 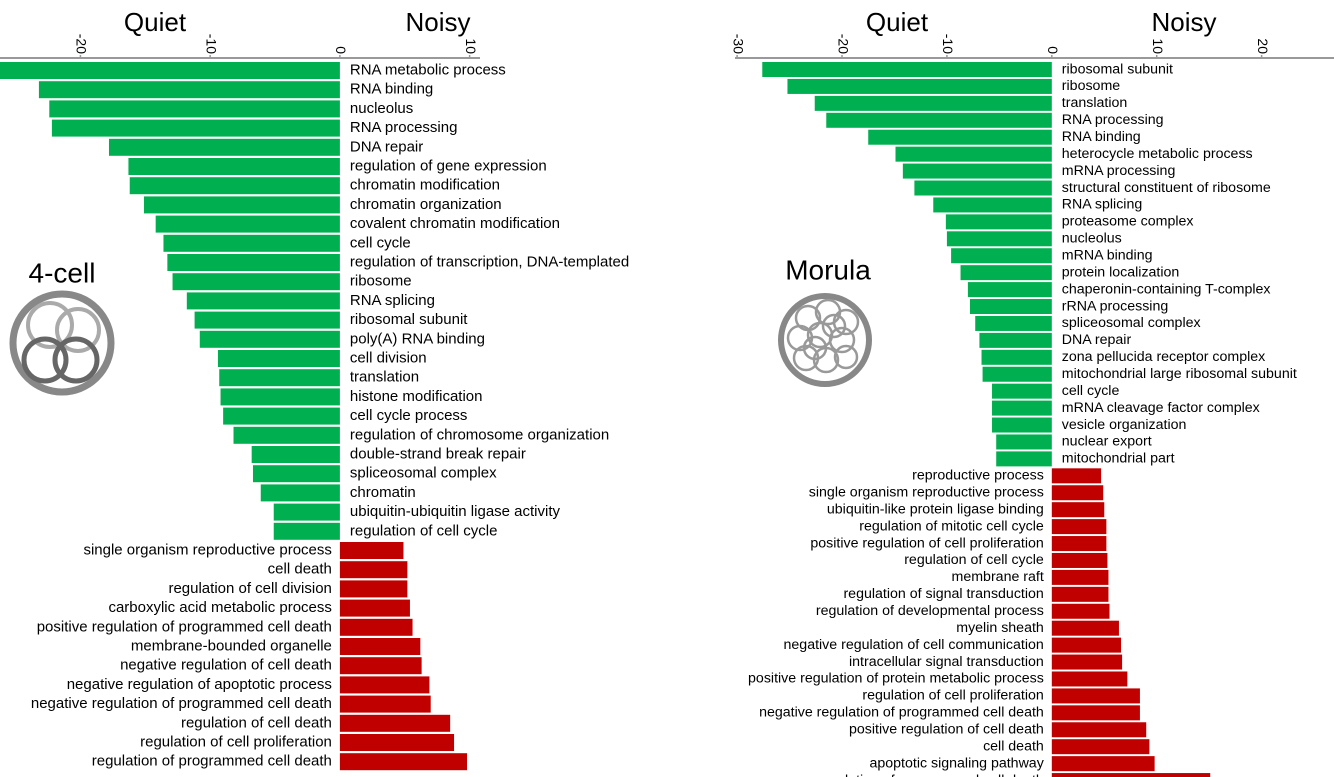 What do you see at coordinates (951, 526) in the screenshot?
I see `category-label: regulation of mitotic cell cycle` at bounding box center [951, 526].